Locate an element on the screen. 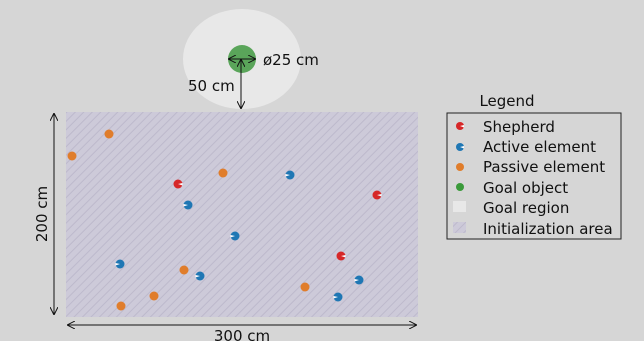 The height and width of the screenshot is (341, 644). legend-marker-shepherd-icon is located at coordinates (460, 126).